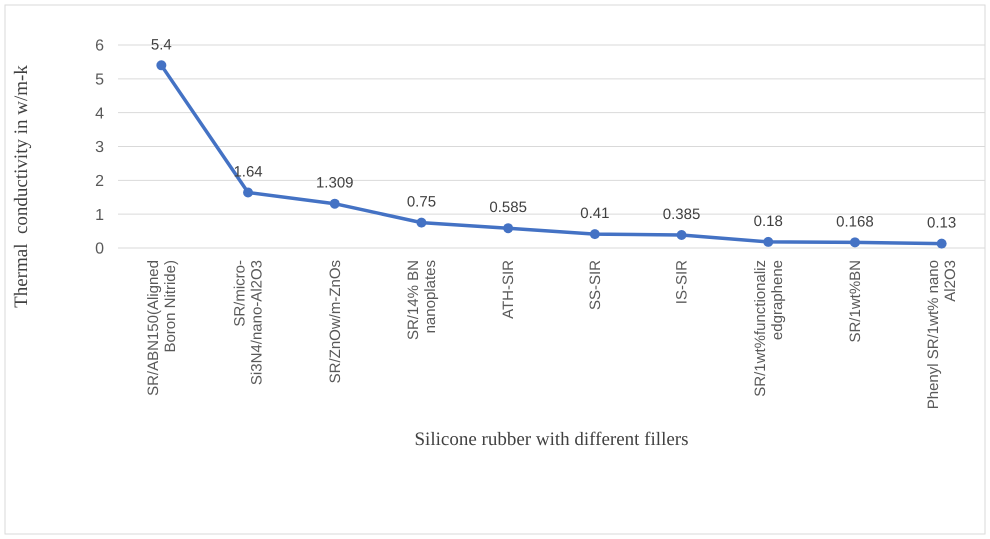 This screenshot has width=990, height=539. Describe the element at coordinates (508, 207) in the screenshot. I see `data-label: 0.585` at that location.